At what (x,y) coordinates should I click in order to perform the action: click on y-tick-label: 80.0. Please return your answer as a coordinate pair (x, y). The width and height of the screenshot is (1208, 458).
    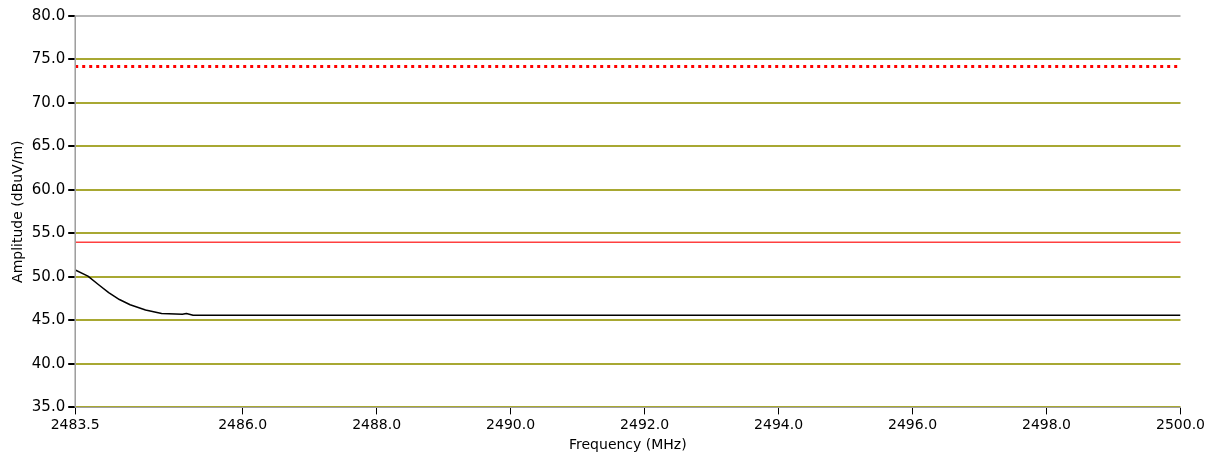
    Looking at the image, I should click on (48, 14).